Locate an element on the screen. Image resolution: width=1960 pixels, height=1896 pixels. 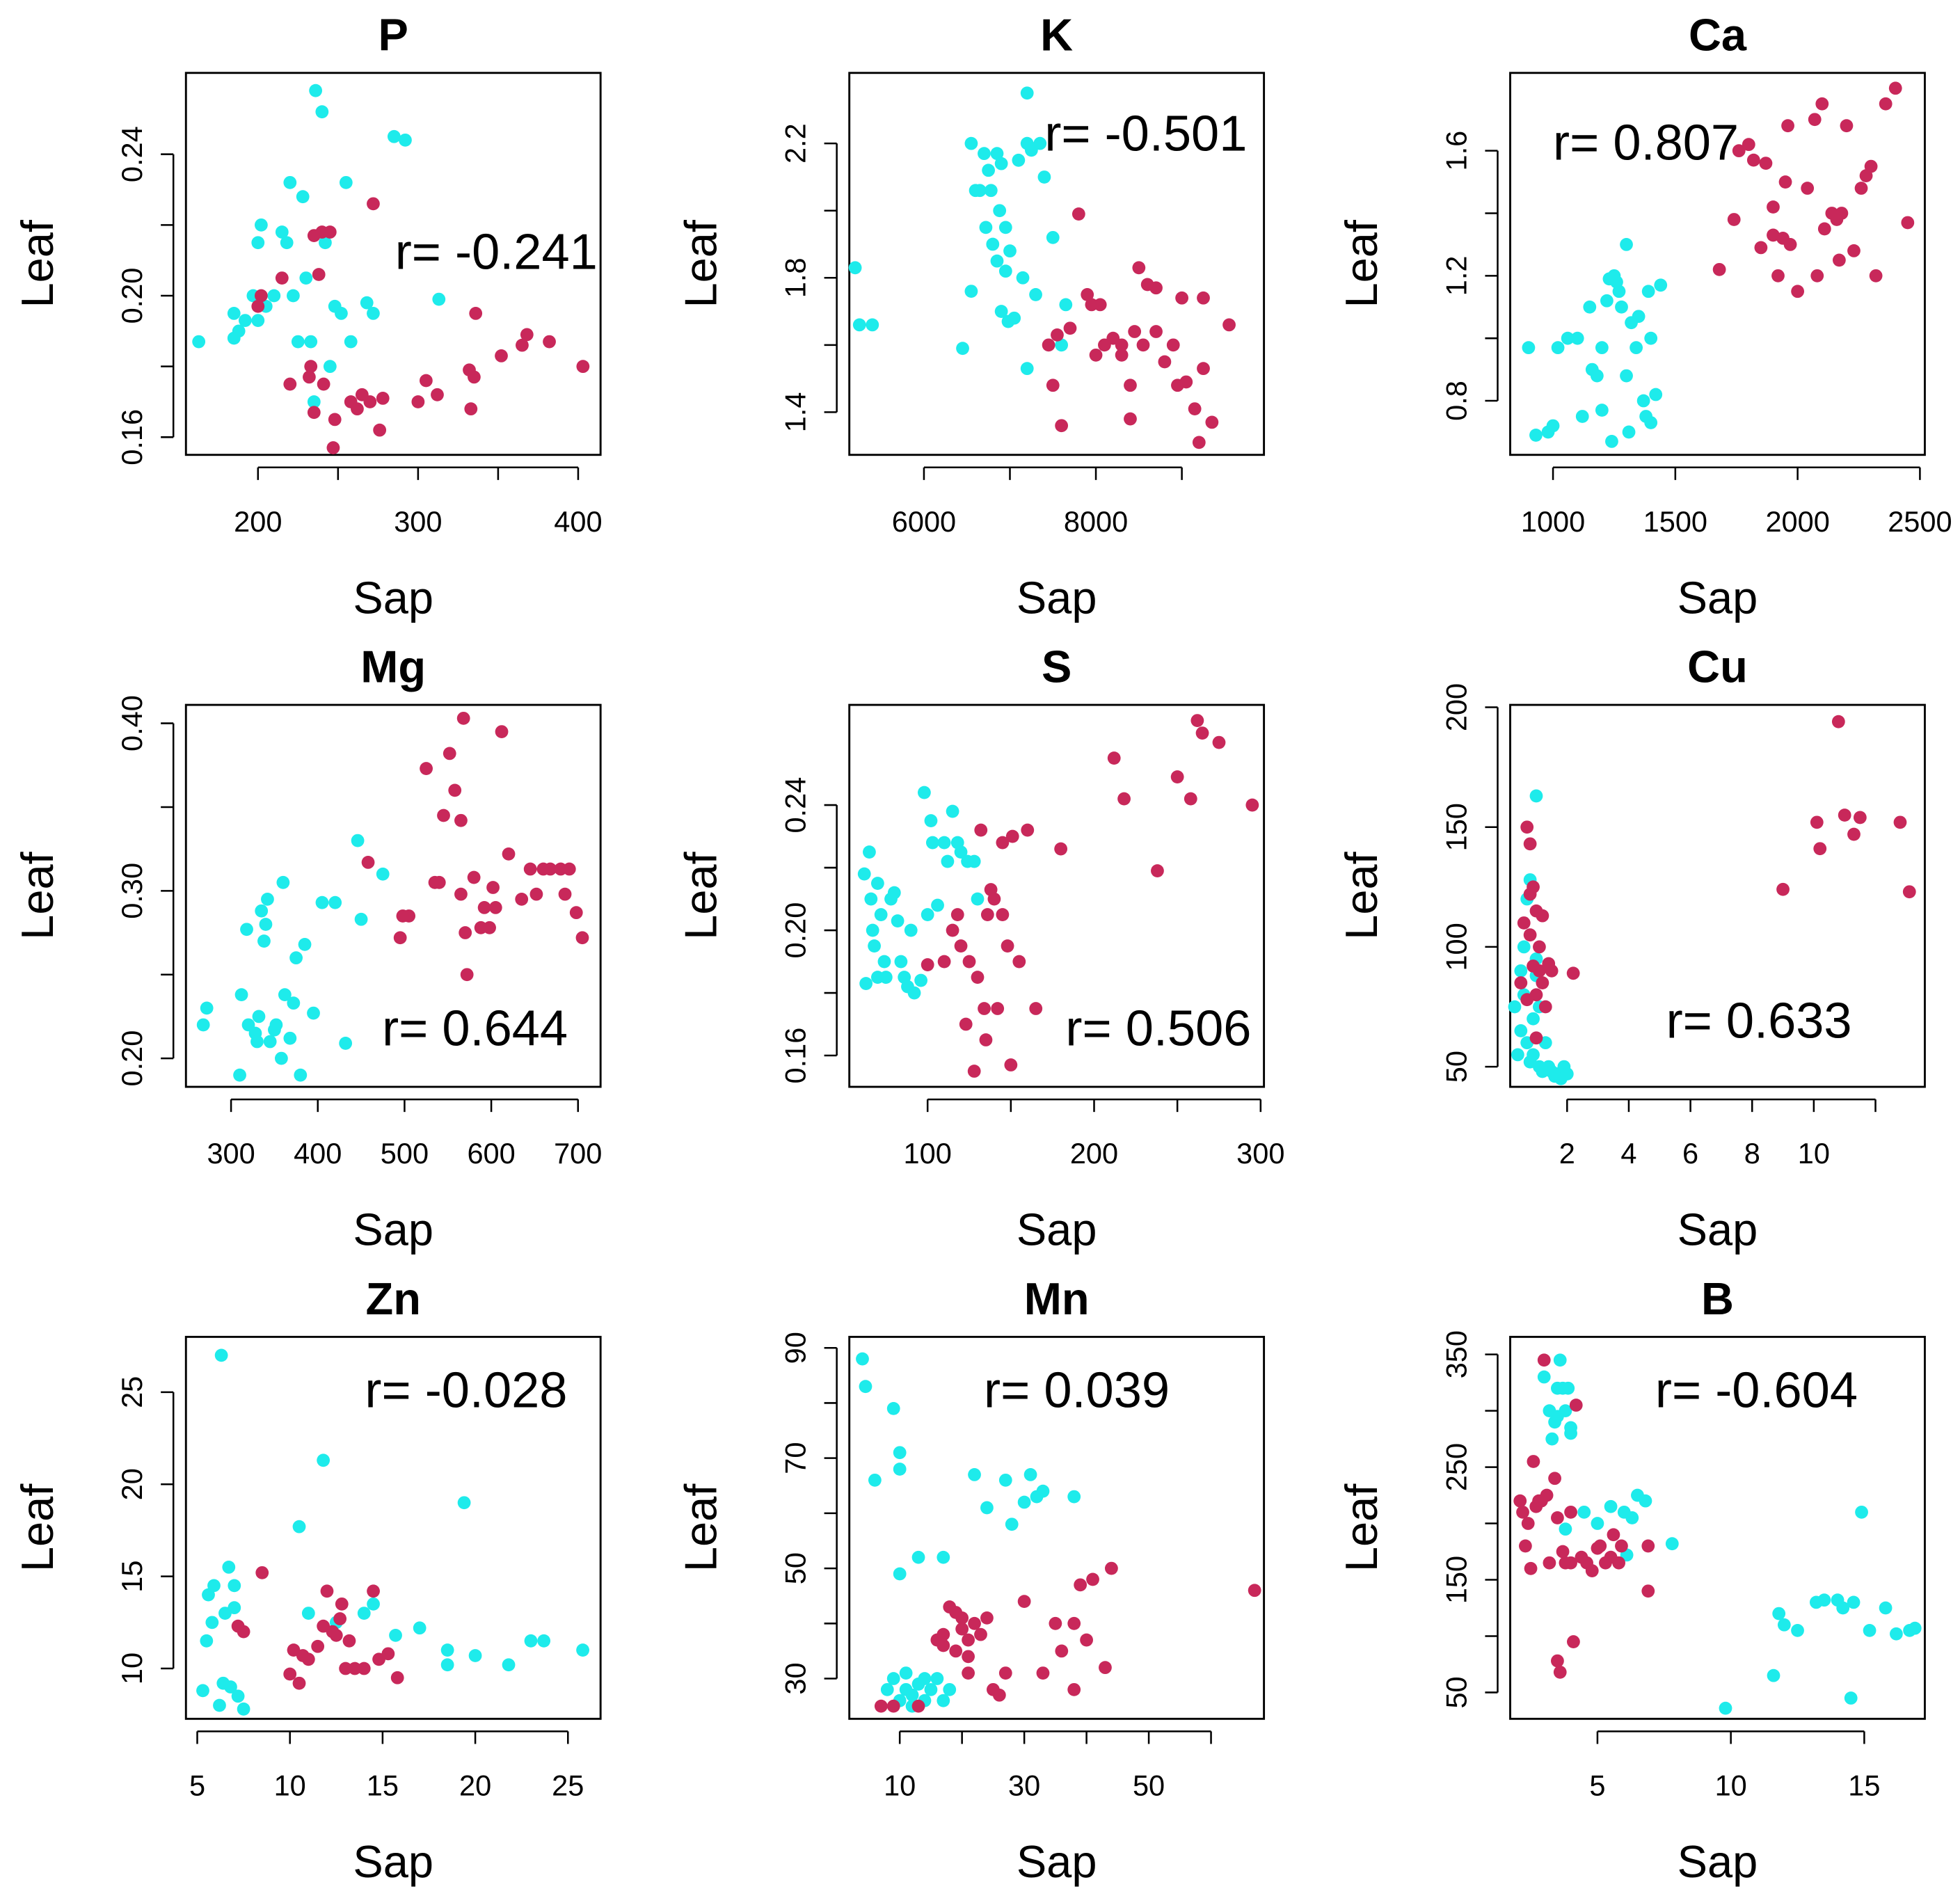
y-tick-label: 10 is located at coordinates (131, 1668).